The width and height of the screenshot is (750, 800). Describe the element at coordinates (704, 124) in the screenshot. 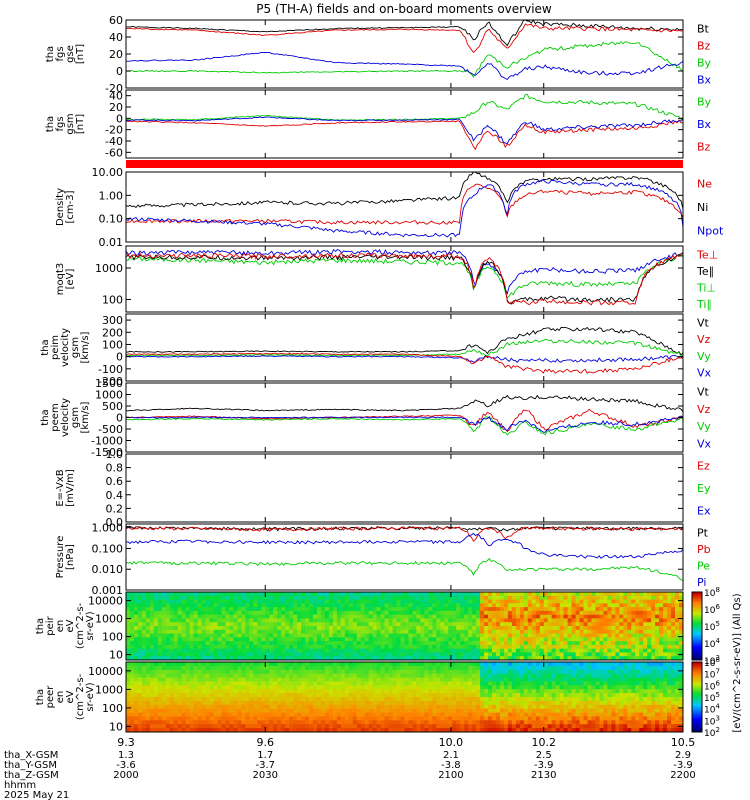

I see `legend-Bx: Bx` at that location.